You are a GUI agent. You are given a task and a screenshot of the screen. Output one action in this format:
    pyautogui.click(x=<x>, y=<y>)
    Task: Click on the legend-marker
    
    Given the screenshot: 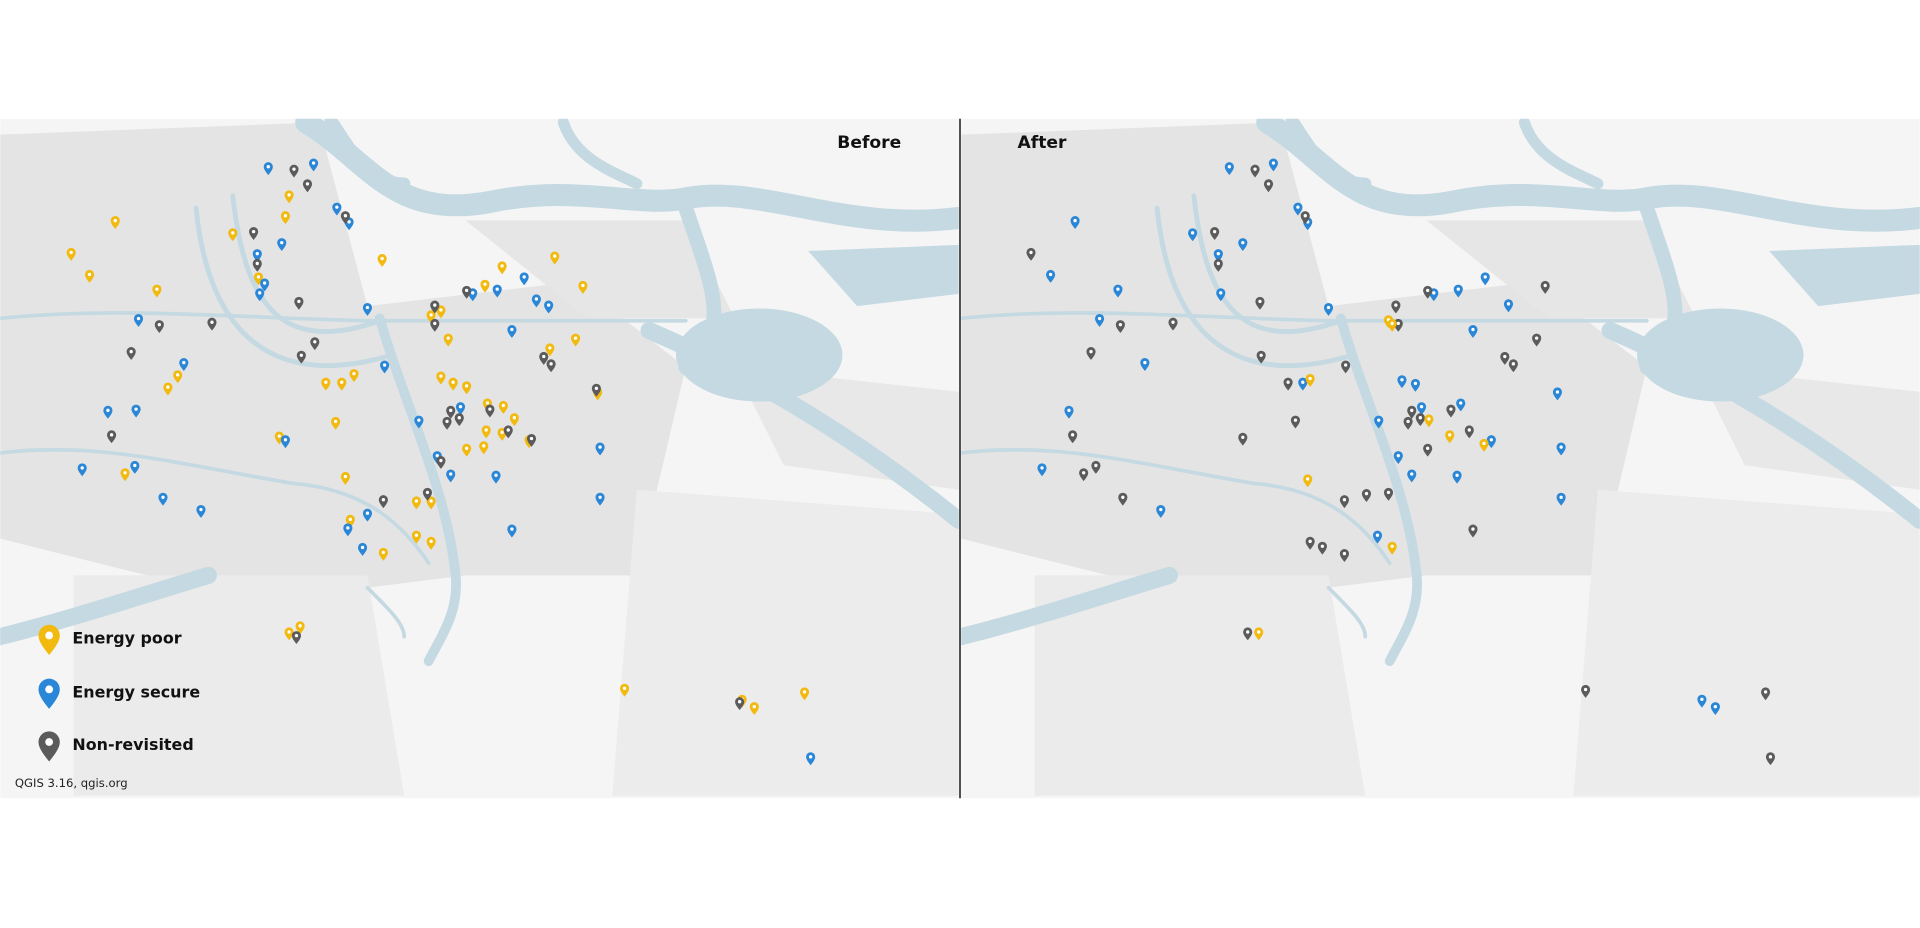 What is the action you would take?
    pyautogui.click(x=49, y=746)
    